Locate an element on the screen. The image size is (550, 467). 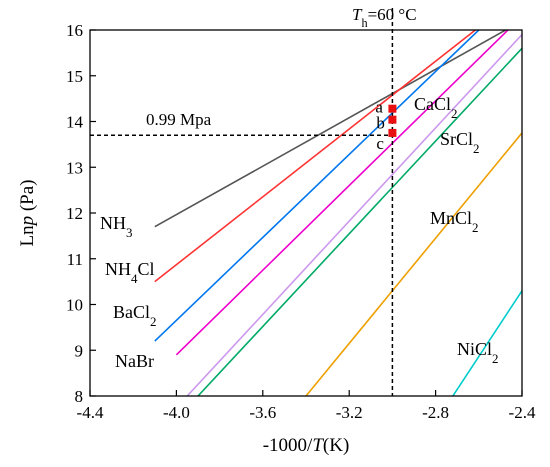
point-c is located at coordinates (392, 132).